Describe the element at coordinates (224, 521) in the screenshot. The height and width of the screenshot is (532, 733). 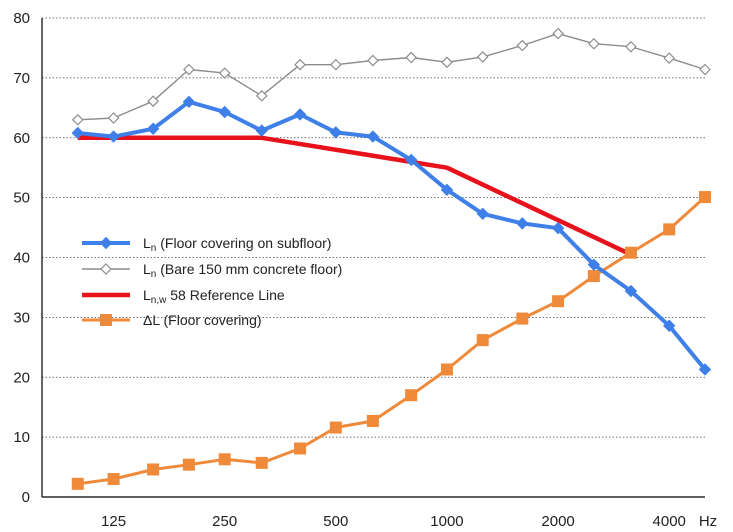
I see `x-tick-label: 250` at that location.